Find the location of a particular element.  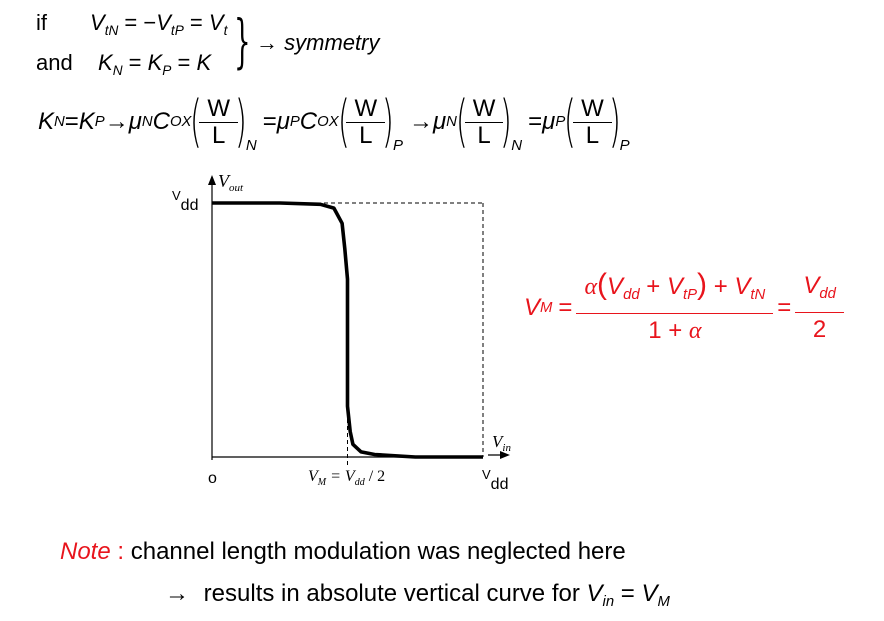

vm-numerator: α(Vdd + VtP) + VtN is located at coordinates (674, 290).